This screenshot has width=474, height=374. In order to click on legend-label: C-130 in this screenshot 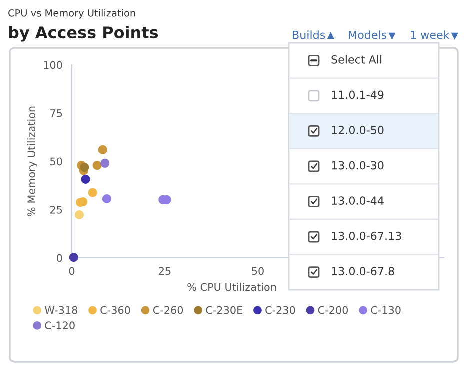, I will do `click(386, 310)`.